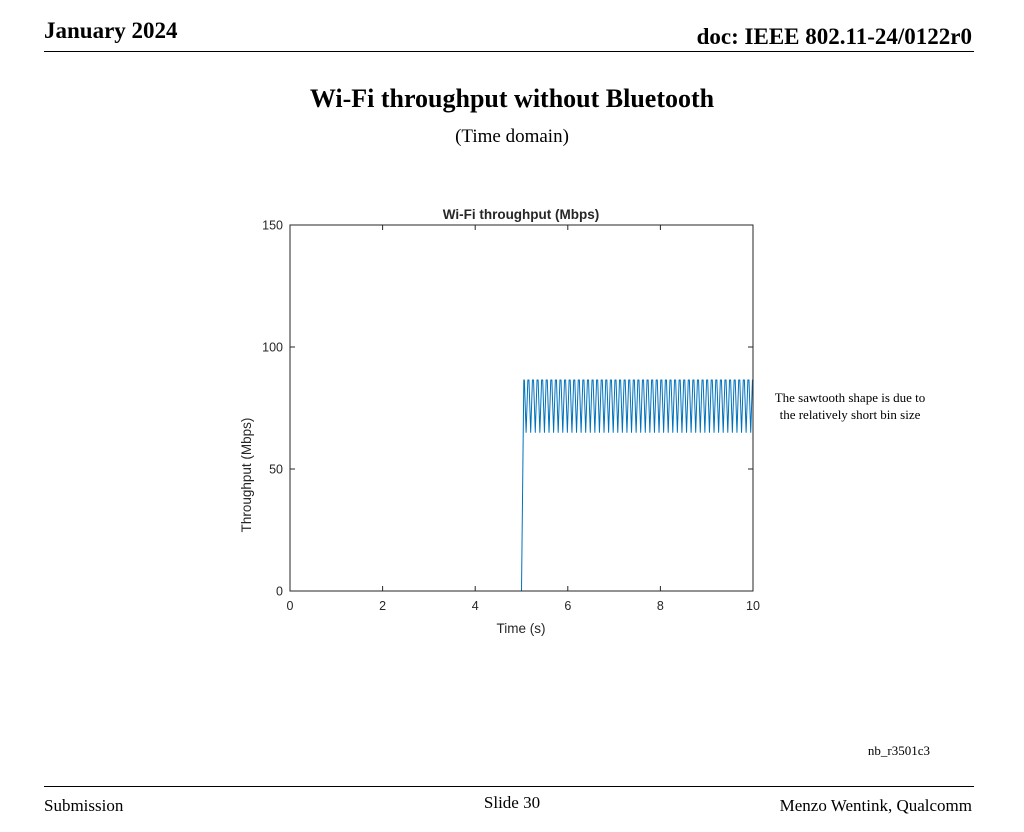  I want to click on annotation-line-1: The sawtooth shape is due to, so click(850, 397).